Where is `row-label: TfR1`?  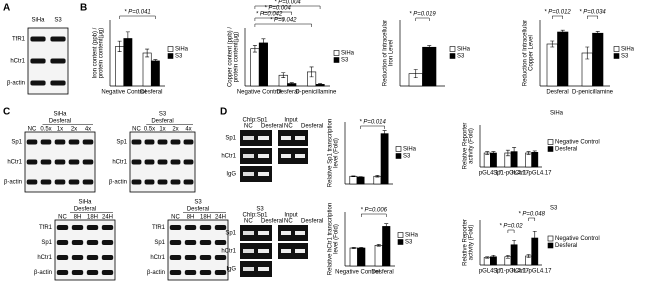 row-label: TfR1 is located at coordinates (19, 40).